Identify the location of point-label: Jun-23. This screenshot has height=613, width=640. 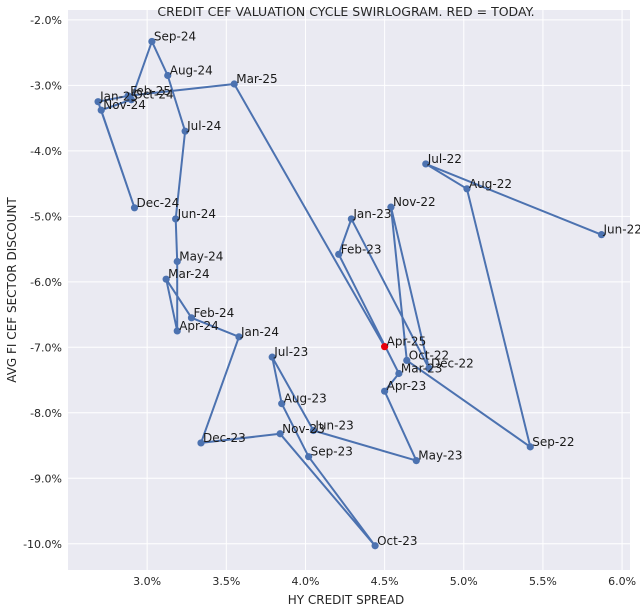
(333, 425).